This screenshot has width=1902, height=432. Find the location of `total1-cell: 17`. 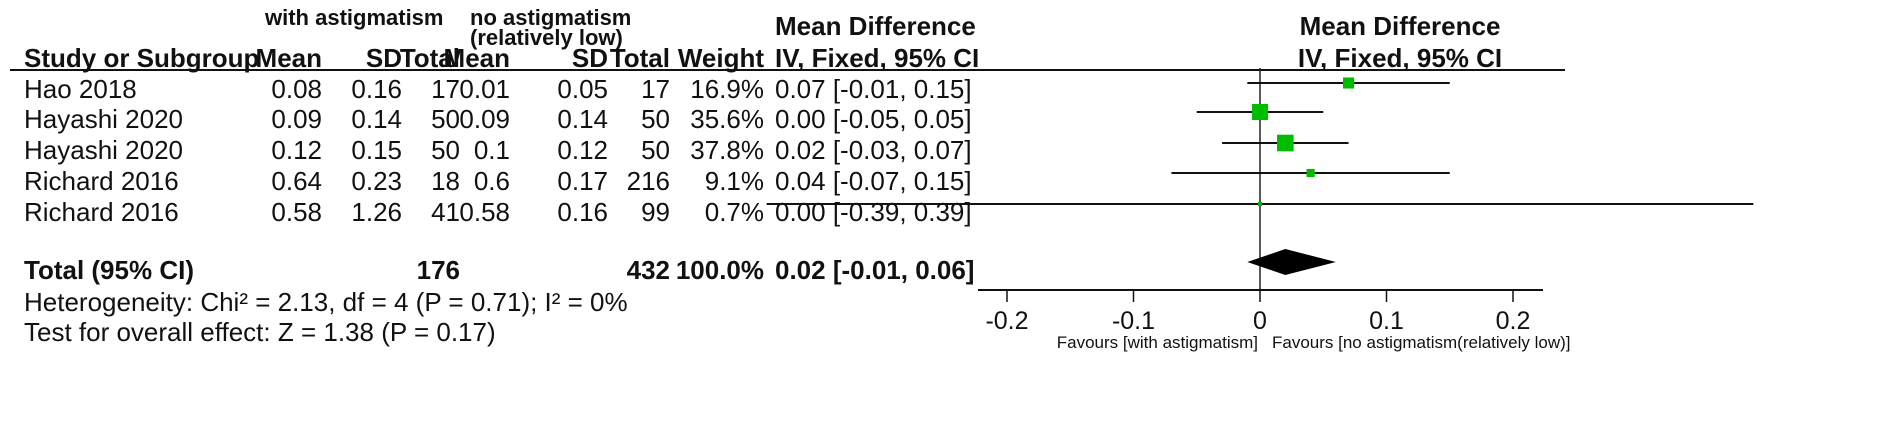

total1-cell: 17 is located at coordinates (445, 89).